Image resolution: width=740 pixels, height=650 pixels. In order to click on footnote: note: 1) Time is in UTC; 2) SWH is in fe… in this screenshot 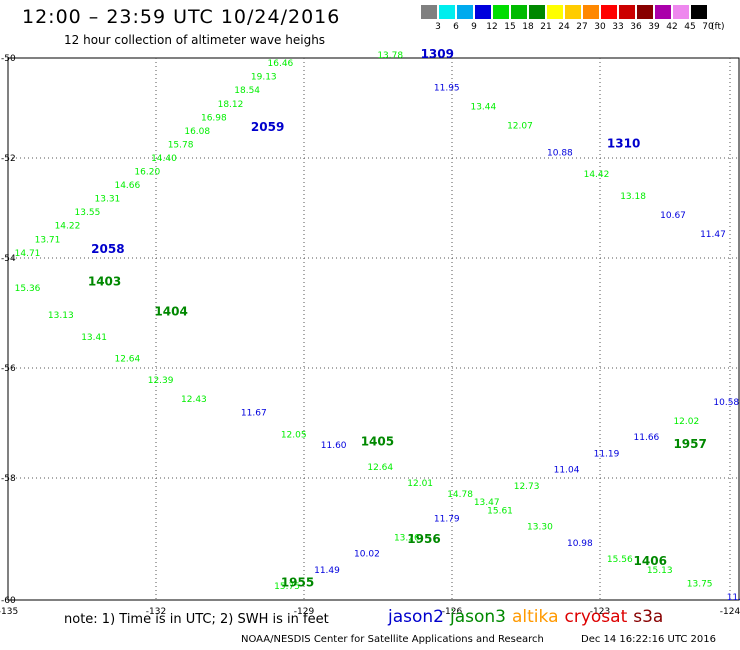, I will do `click(196, 619)`.